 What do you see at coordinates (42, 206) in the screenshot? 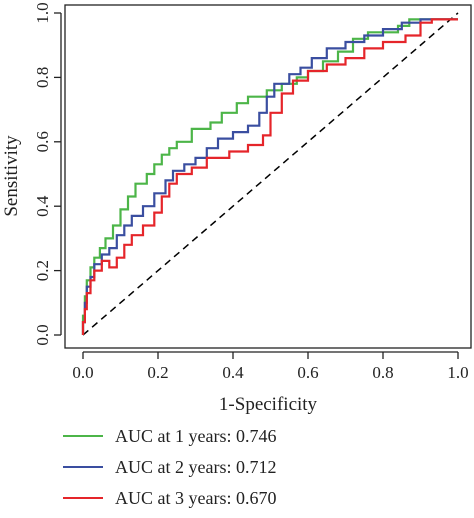
I see `y-tick-label: 0.4` at bounding box center [42, 206].